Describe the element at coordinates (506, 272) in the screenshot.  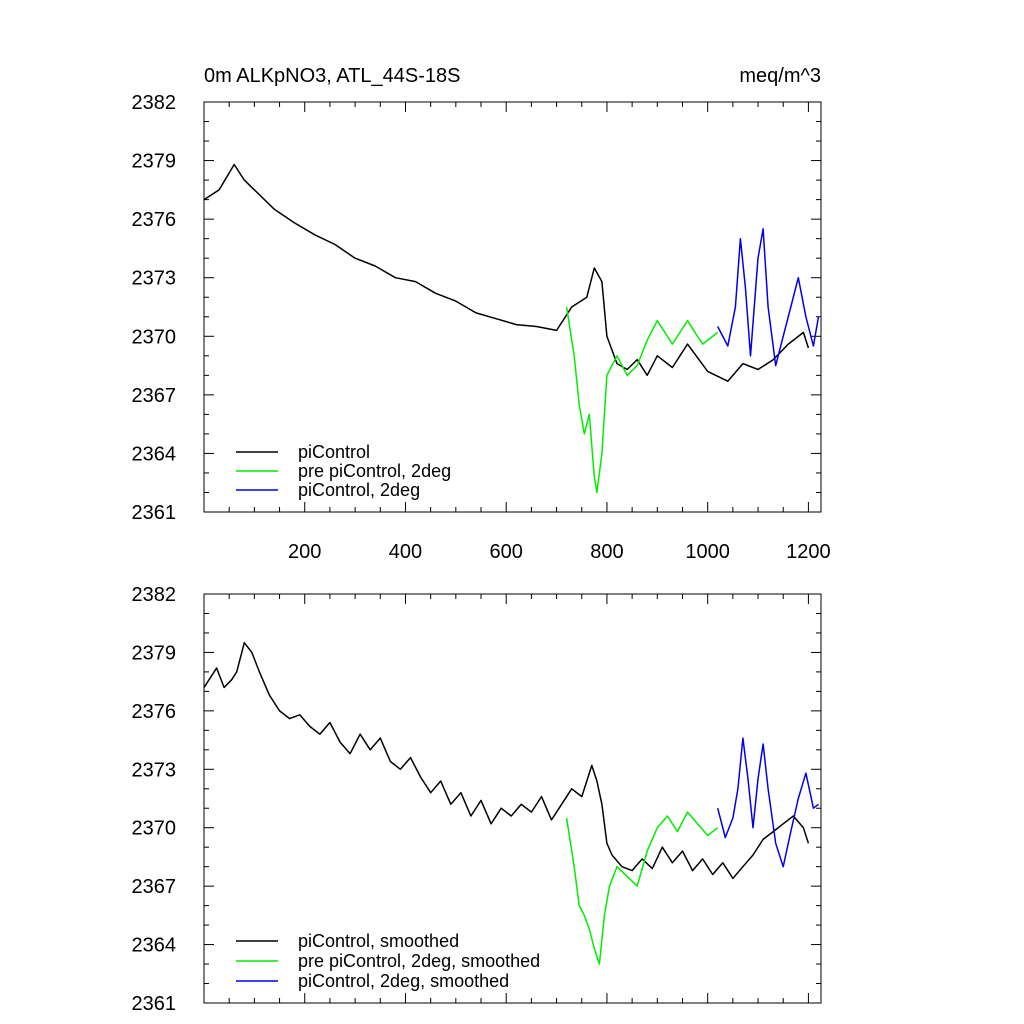
I see `series-line-picontrol` at that location.